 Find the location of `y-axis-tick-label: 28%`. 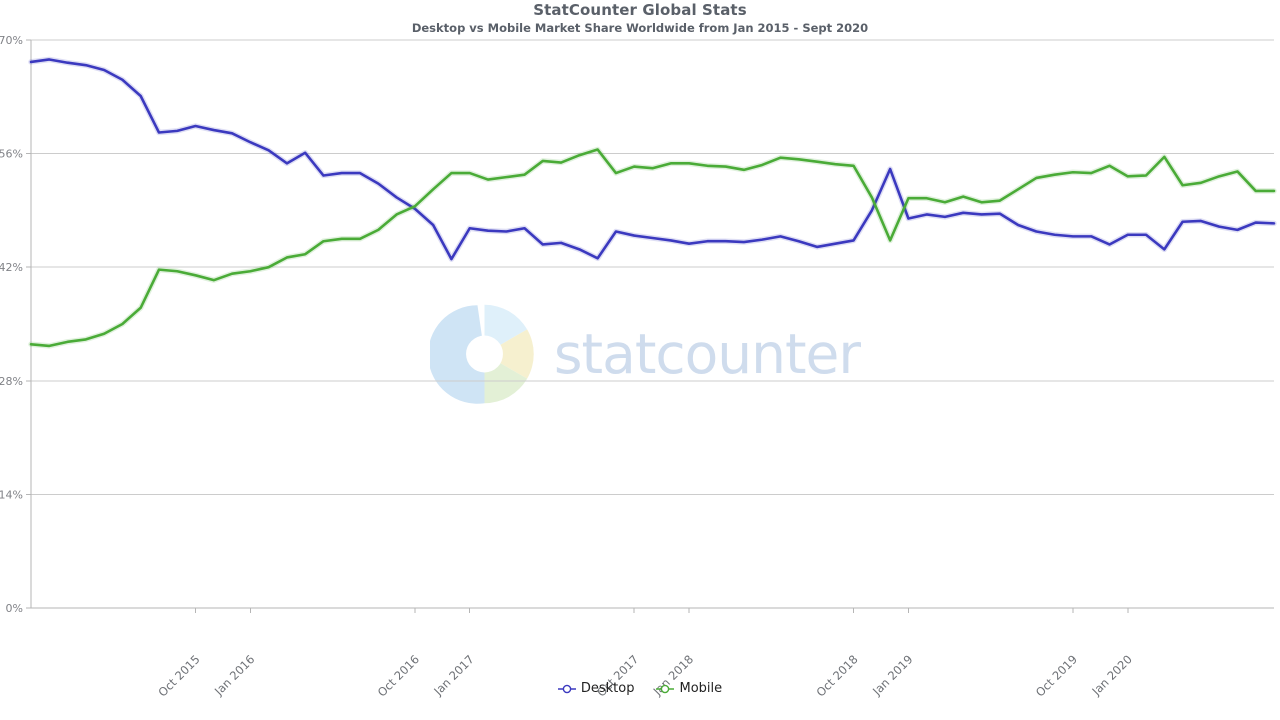

y-axis-tick-label: 28% is located at coordinates (11, 381).